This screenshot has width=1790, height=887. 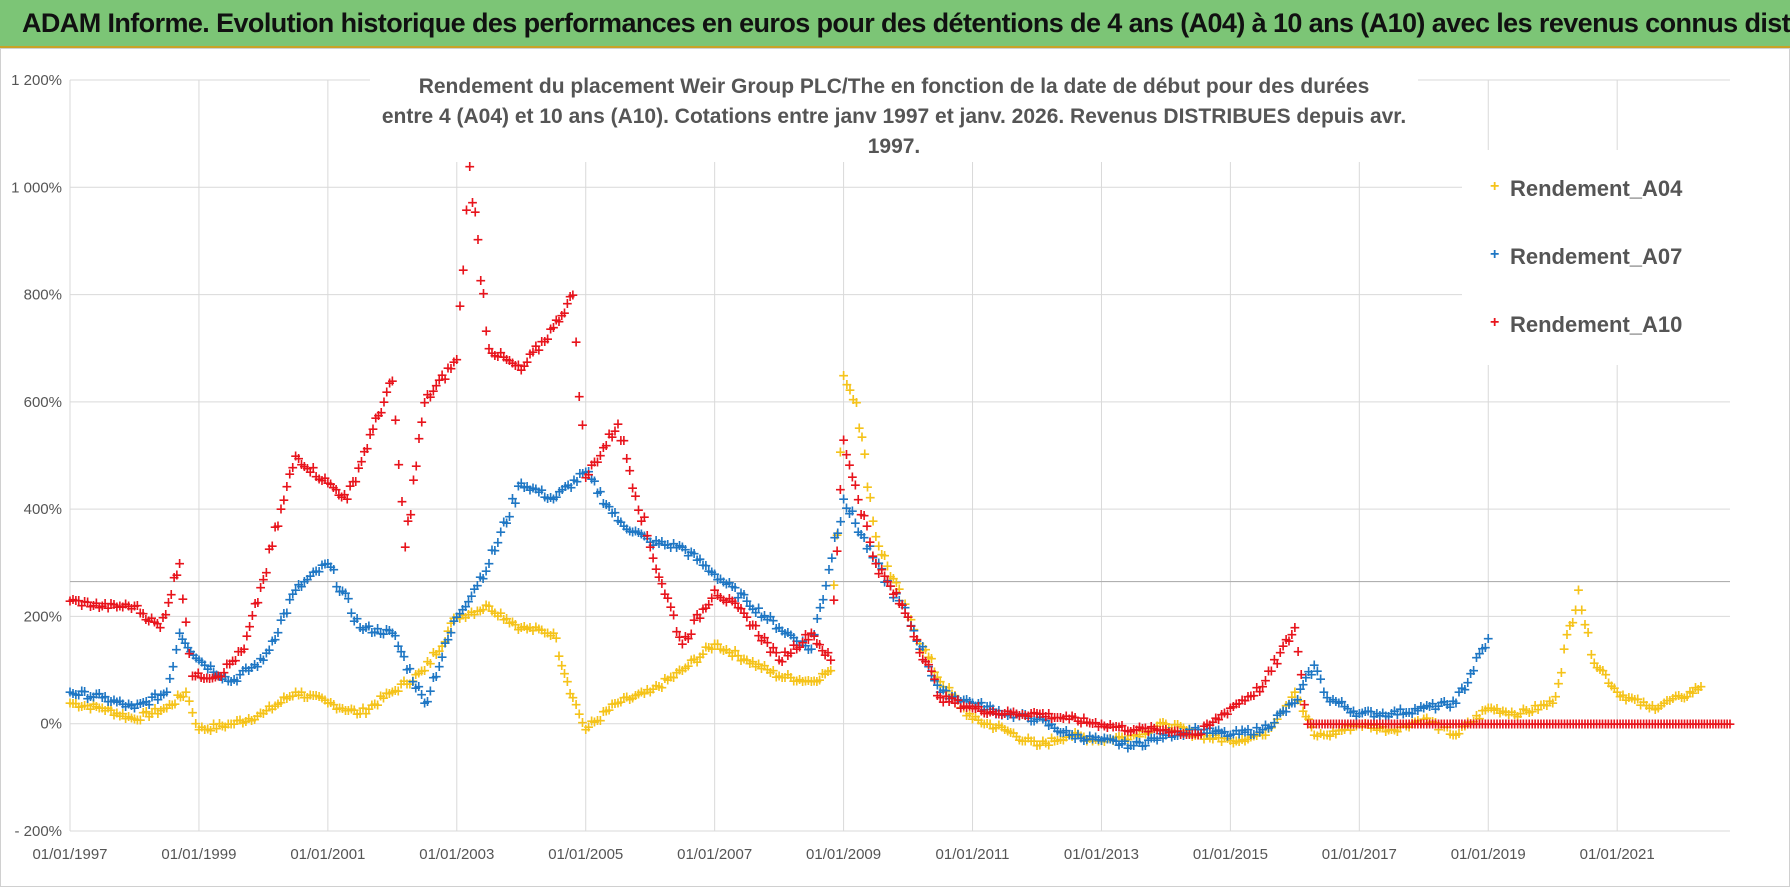 What do you see at coordinates (36, 187) in the screenshot?
I see `y-tick-label: 1 000%` at bounding box center [36, 187].